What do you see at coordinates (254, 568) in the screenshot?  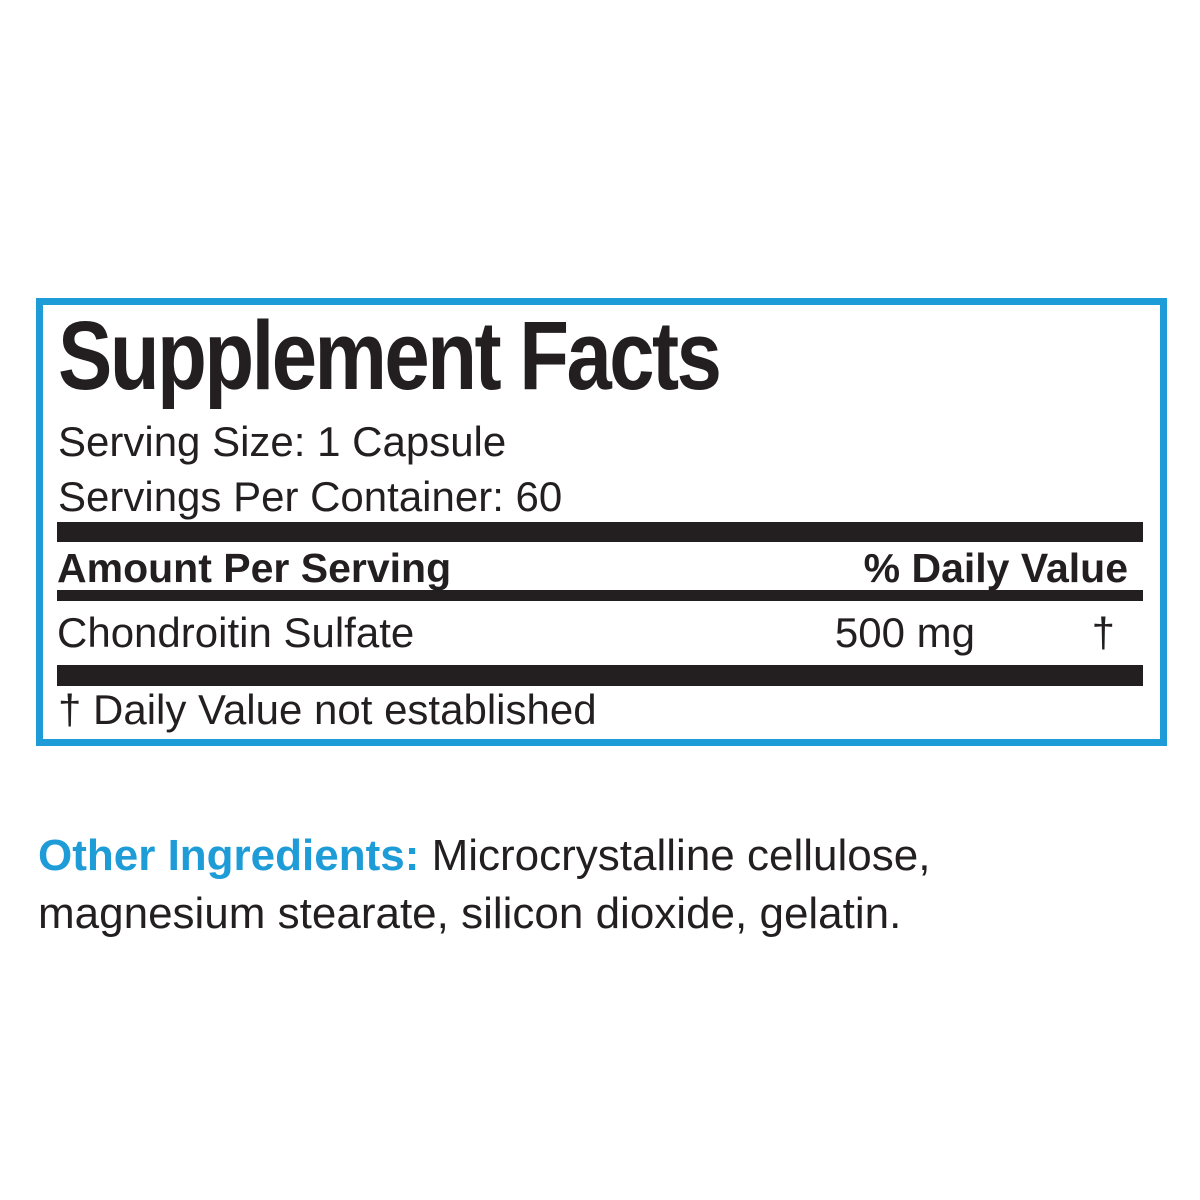 I see `column-amount-per-serving: Amount Per Serving` at bounding box center [254, 568].